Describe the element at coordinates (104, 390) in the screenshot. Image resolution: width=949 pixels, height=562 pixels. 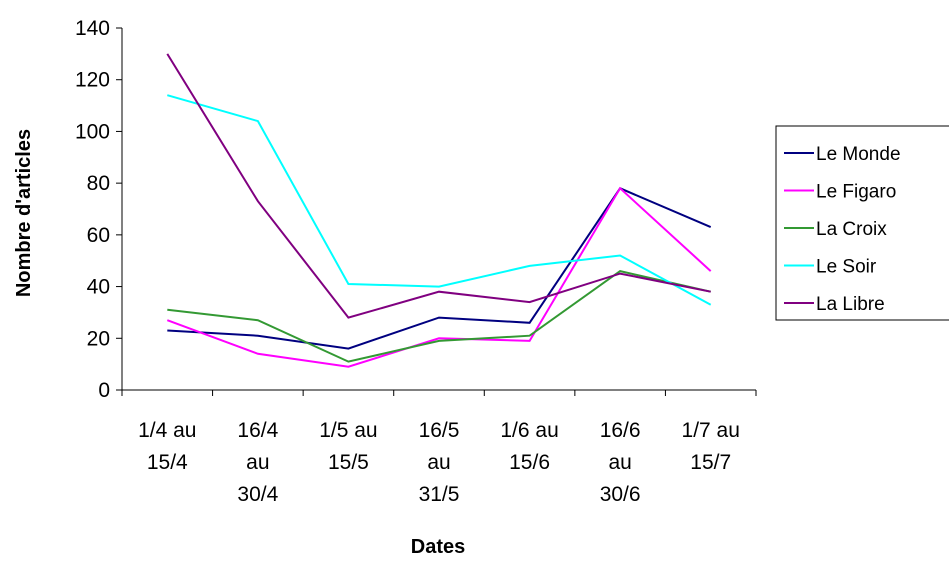
I see `y-tick-label: 0` at that location.